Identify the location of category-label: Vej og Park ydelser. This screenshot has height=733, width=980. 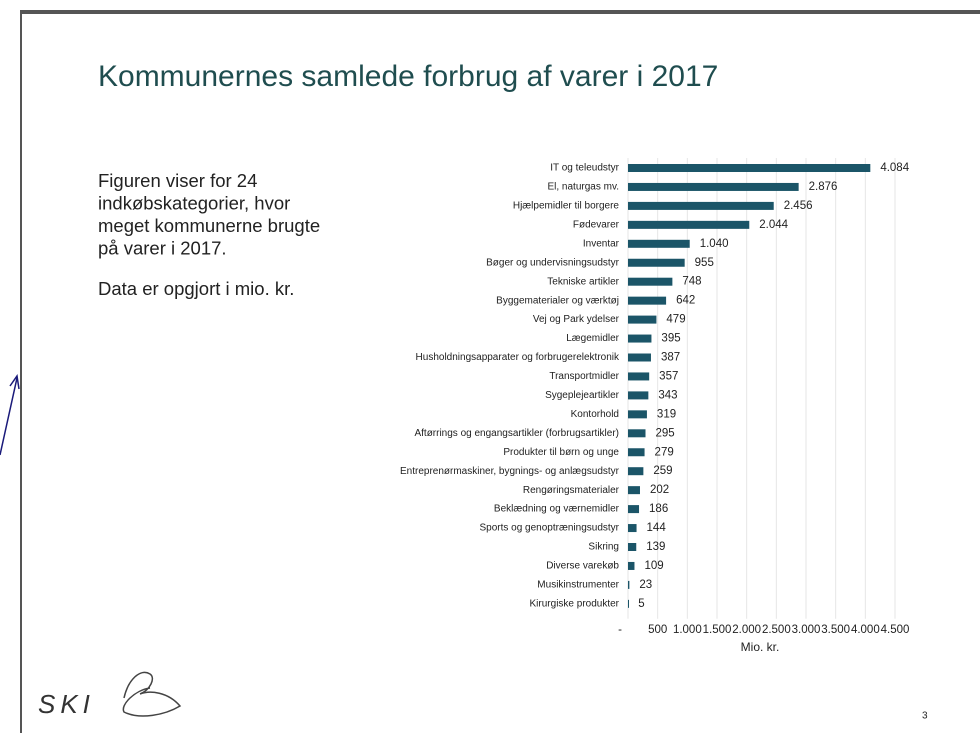
(576, 319).